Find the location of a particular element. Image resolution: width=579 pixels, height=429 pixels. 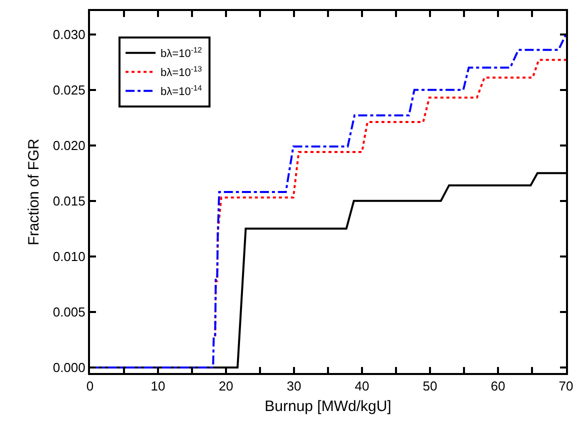

x-axis-title: Burnup [MWd/kgU] is located at coordinates (328, 407).